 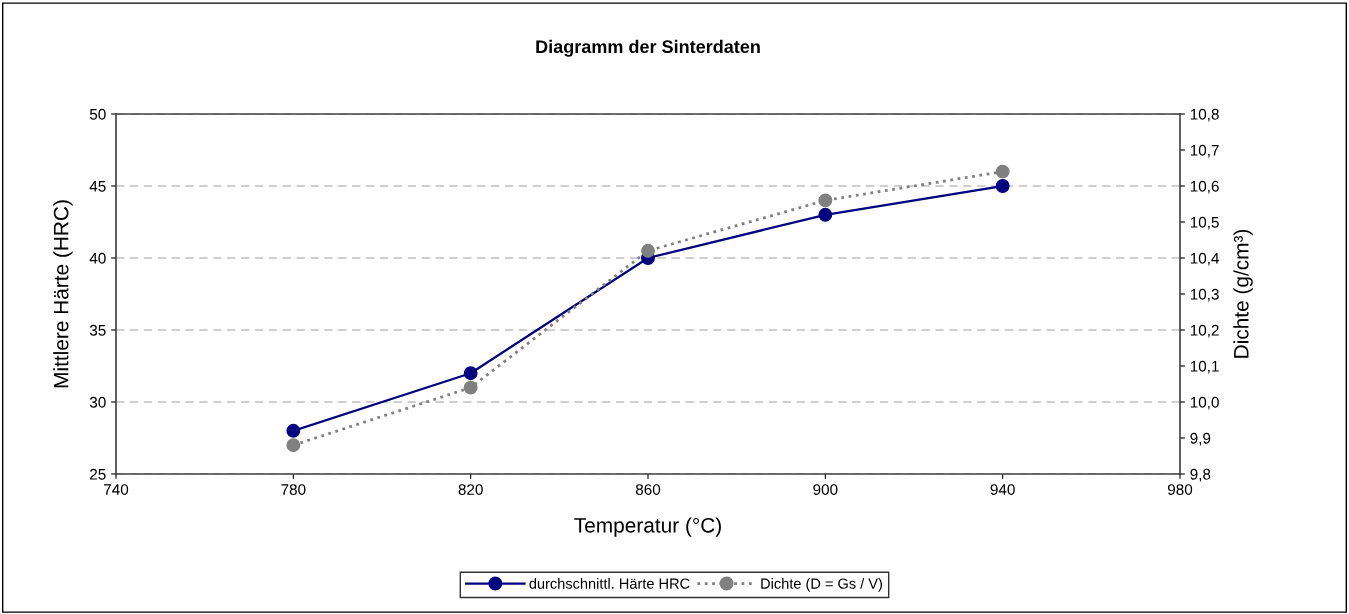 What do you see at coordinates (1205, 259) in the screenshot?
I see `y2-tick-label: 10,4` at bounding box center [1205, 259].